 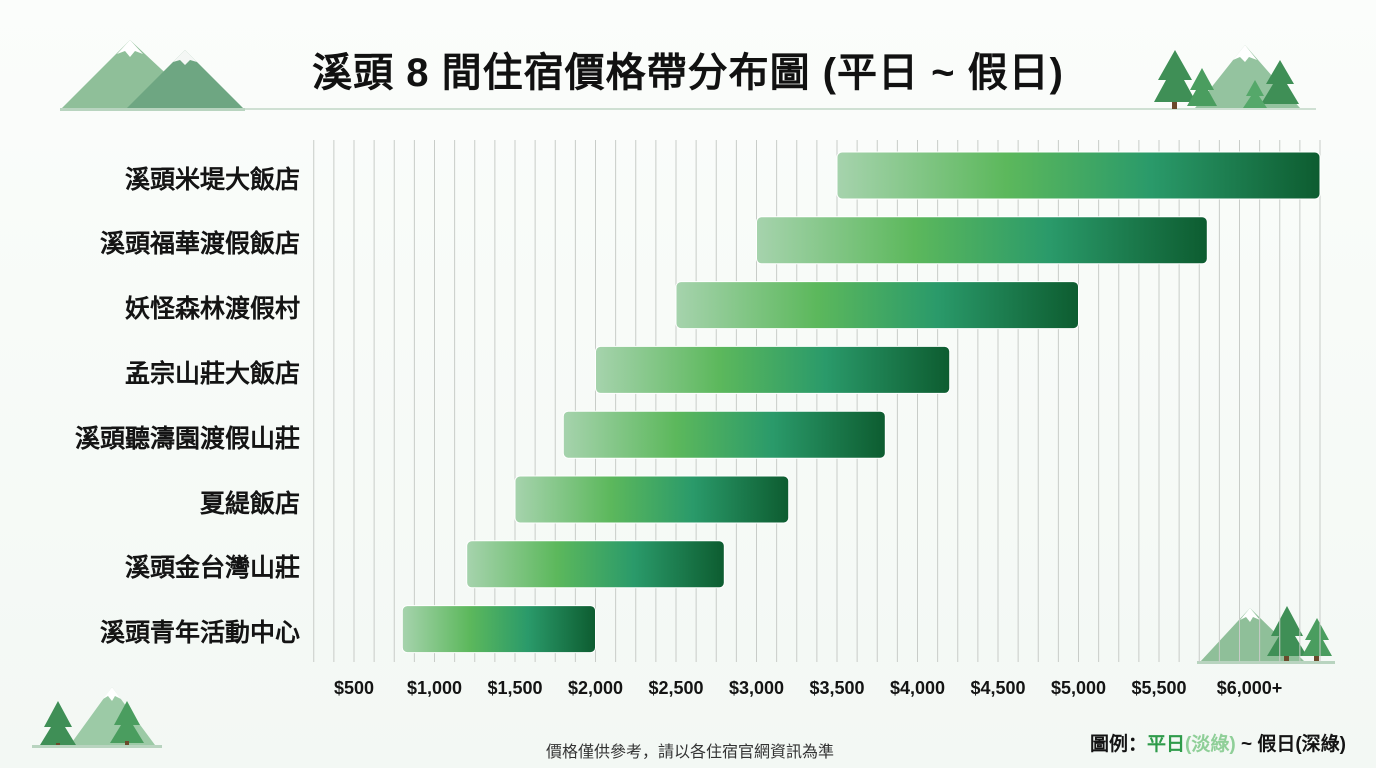 What do you see at coordinates (212, 179) in the screenshot?
I see `hotel-name-label: 溪頭米堤大飯店` at bounding box center [212, 179].